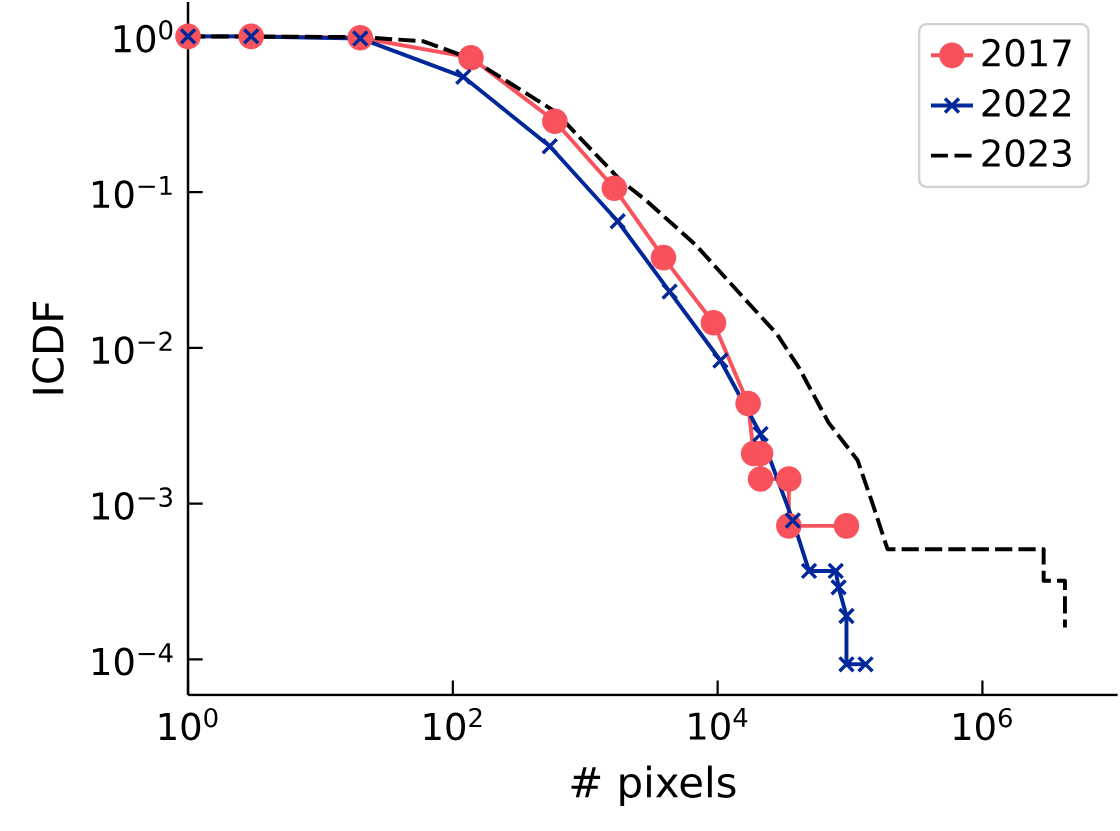  What do you see at coordinates (132, 348) in the screenshot?
I see `y-tick-label: 10$^{−2}$` at bounding box center [132, 348].